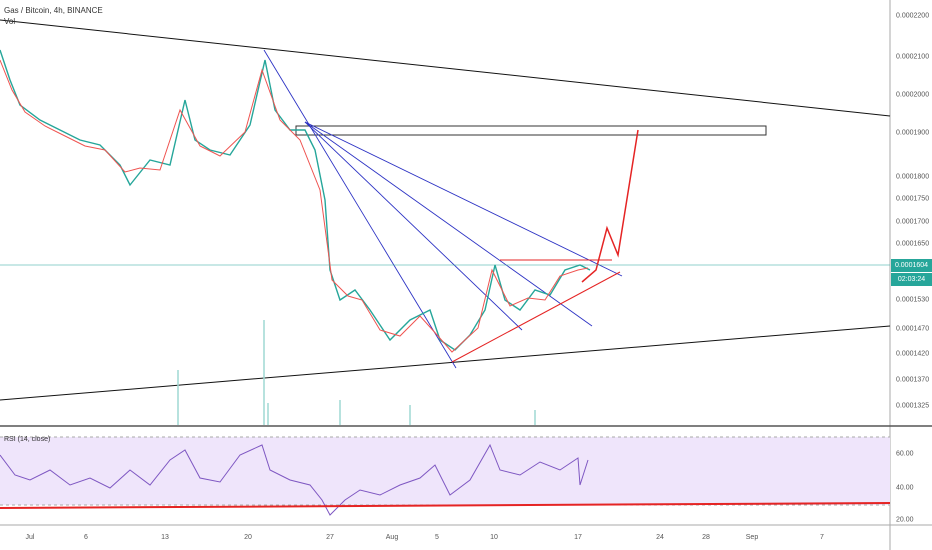 The width and height of the screenshot is (932, 550). I want to click on time-tick-label: 6, so click(86, 537).